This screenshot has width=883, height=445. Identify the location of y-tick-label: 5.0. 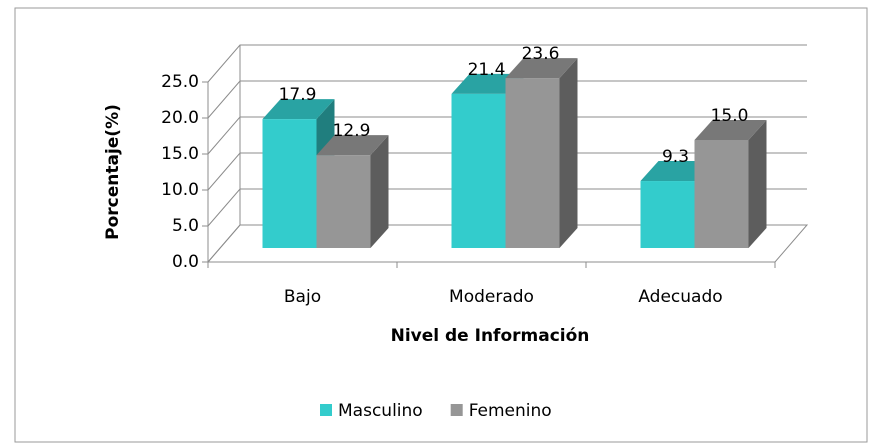
(185, 226).